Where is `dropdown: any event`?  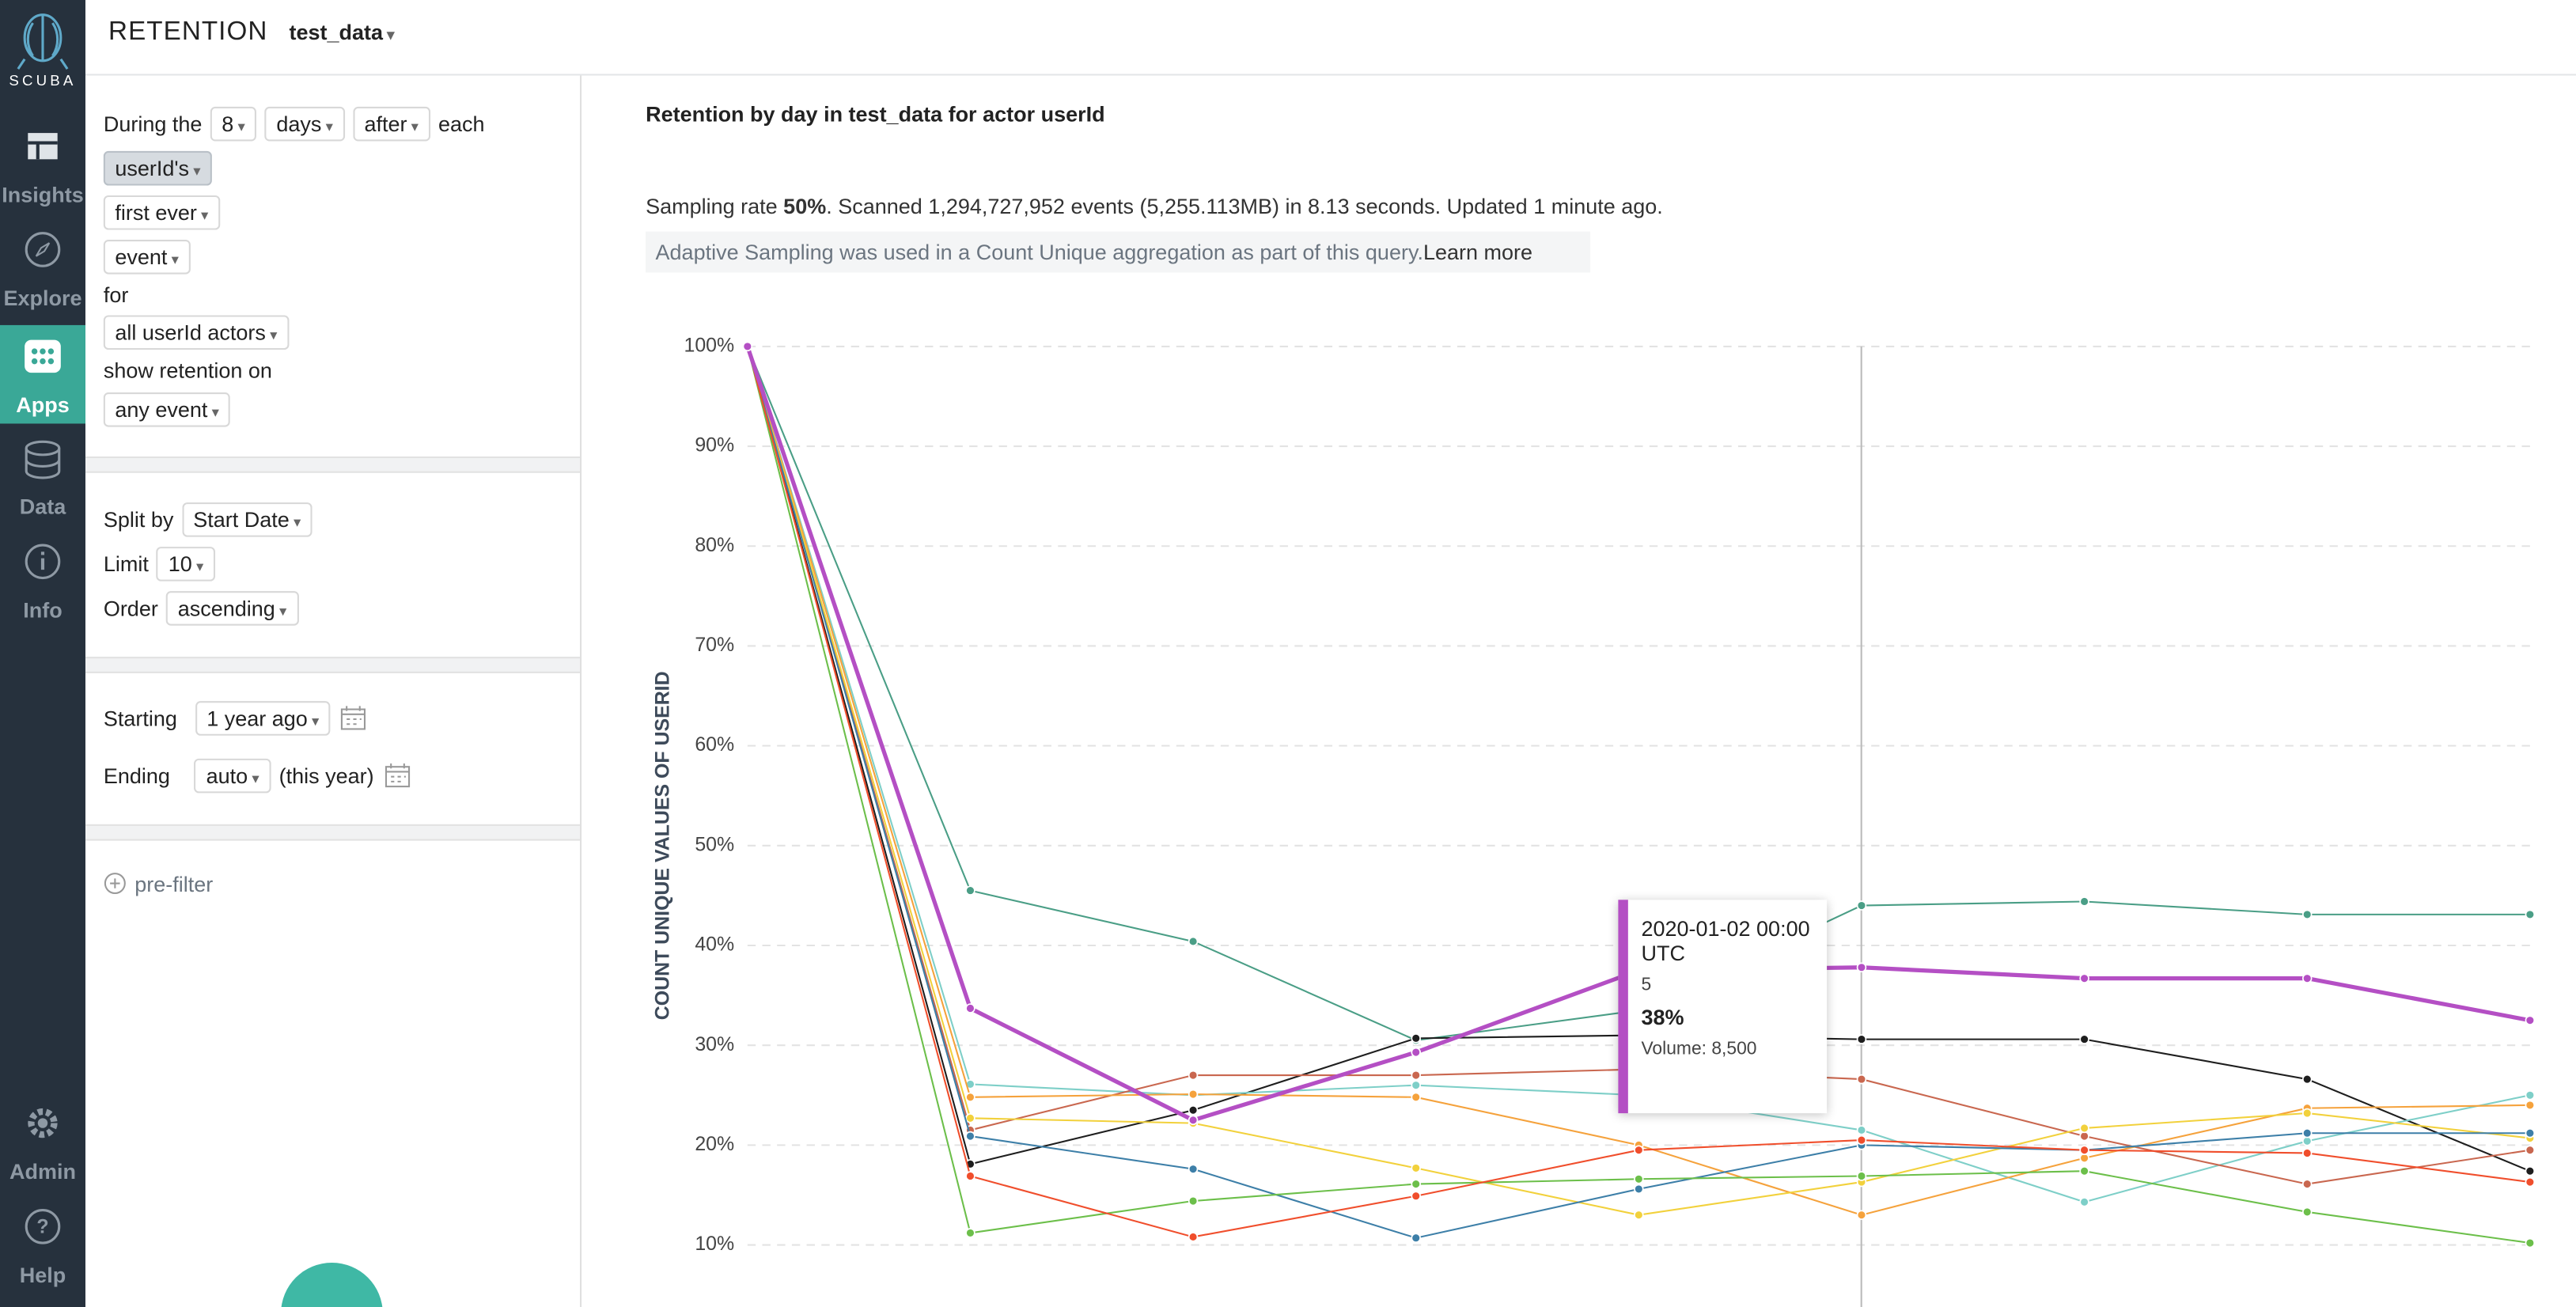 dropdown: any event is located at coordinates (167, 409).